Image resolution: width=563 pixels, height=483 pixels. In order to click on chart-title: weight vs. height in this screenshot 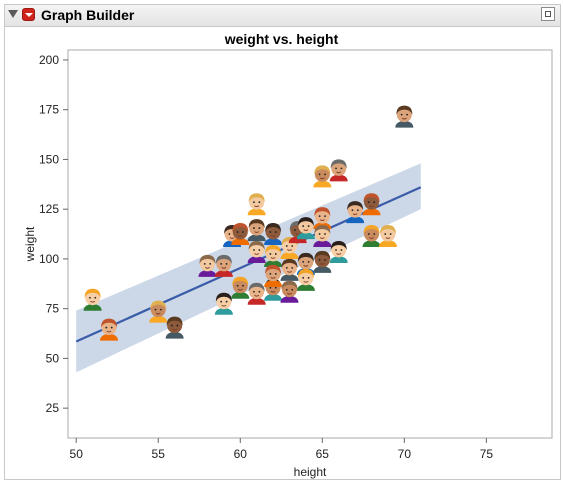, I will do `click(281, 39)`.